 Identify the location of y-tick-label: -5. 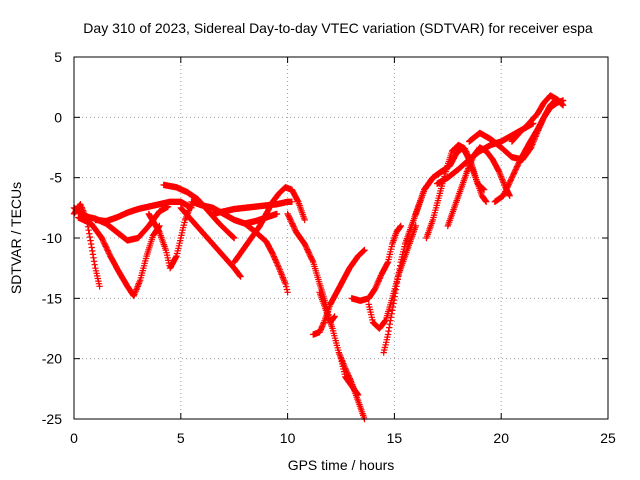
(56, 178).